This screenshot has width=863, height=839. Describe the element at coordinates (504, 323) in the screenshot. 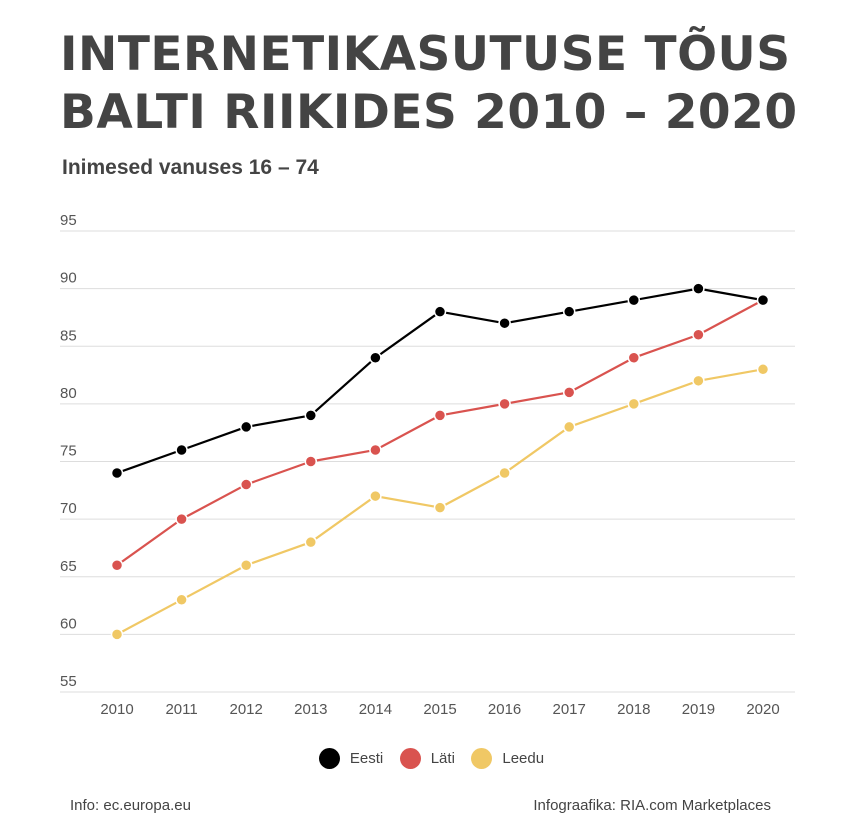

I see `point-eesti-2016` at that location.